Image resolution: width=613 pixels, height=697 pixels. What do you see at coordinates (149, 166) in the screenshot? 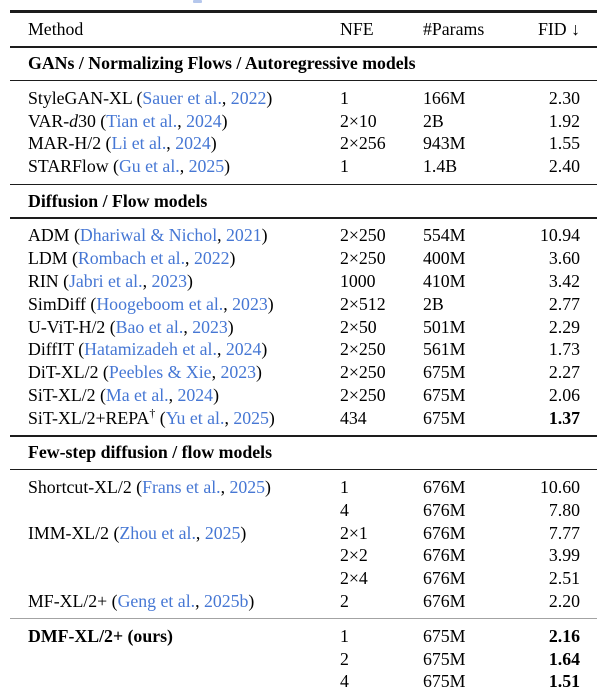
I see `citation-link: Gu et al.` at bounding box center [149, 166].